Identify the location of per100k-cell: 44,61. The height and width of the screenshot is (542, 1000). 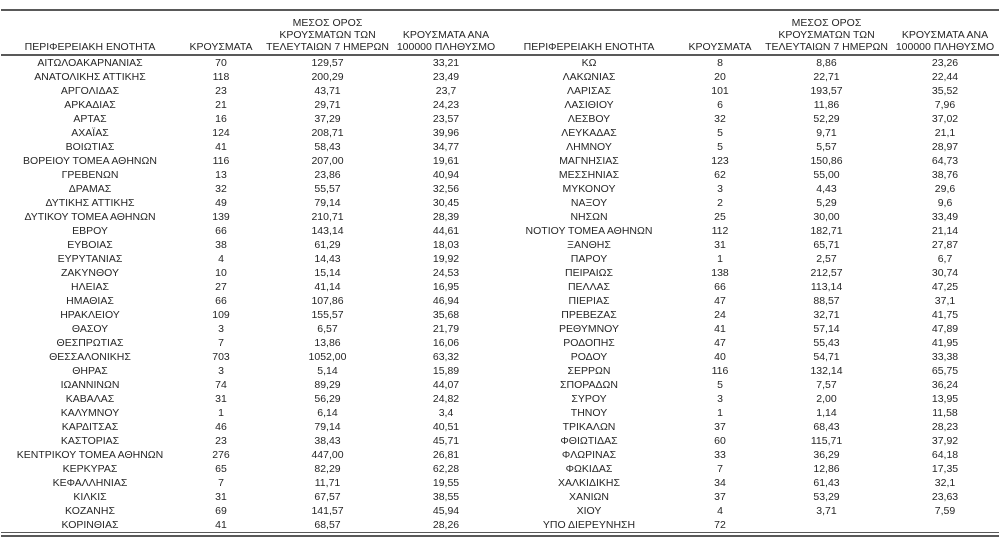
(446, 231).